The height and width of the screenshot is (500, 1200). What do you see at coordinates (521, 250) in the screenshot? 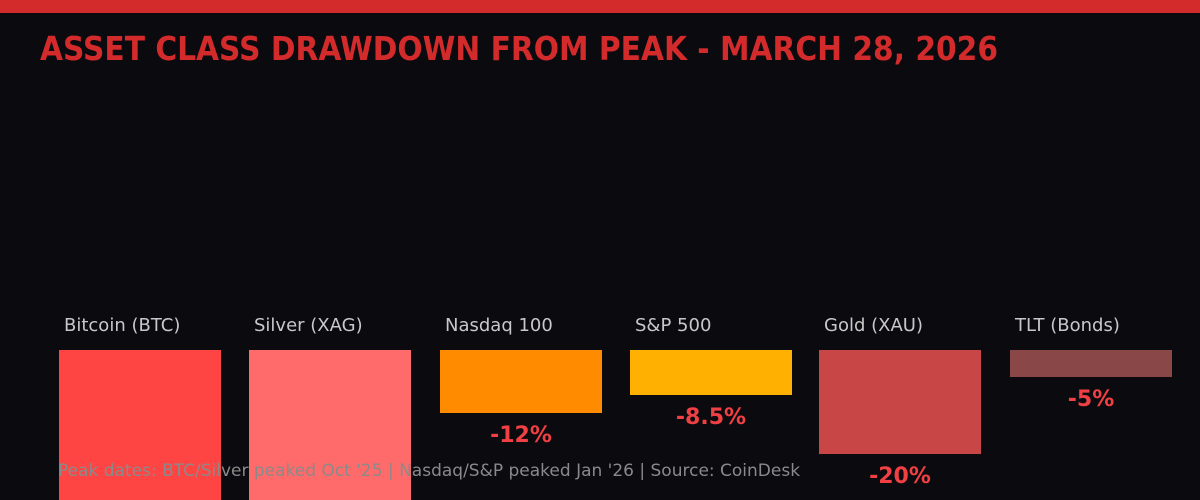
I see `bar-group-nasdaq-100: Nasdaq 100 -12%` at bounding box center [521, 250].